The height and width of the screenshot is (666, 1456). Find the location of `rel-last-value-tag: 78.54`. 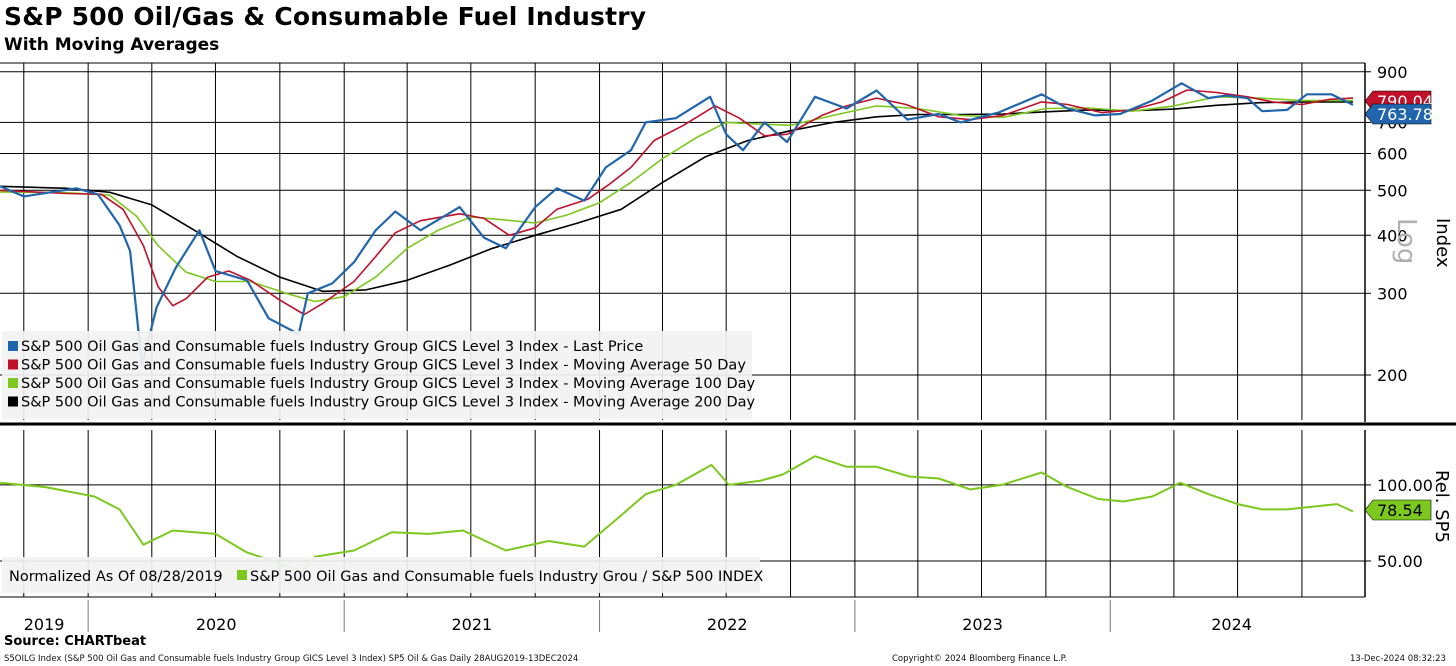

rel-last-value-tag: 78.54 is located at coordinates (1398, 510).